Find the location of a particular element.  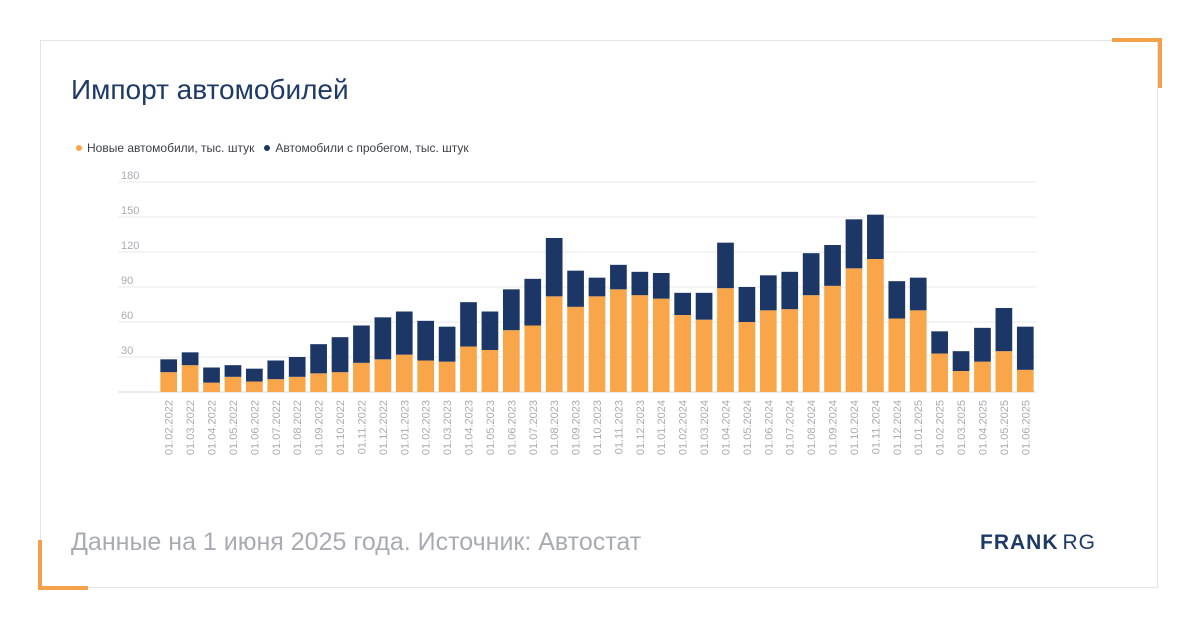

x-tick-label: 01.02.2022 is located at coordinates (170, 427).